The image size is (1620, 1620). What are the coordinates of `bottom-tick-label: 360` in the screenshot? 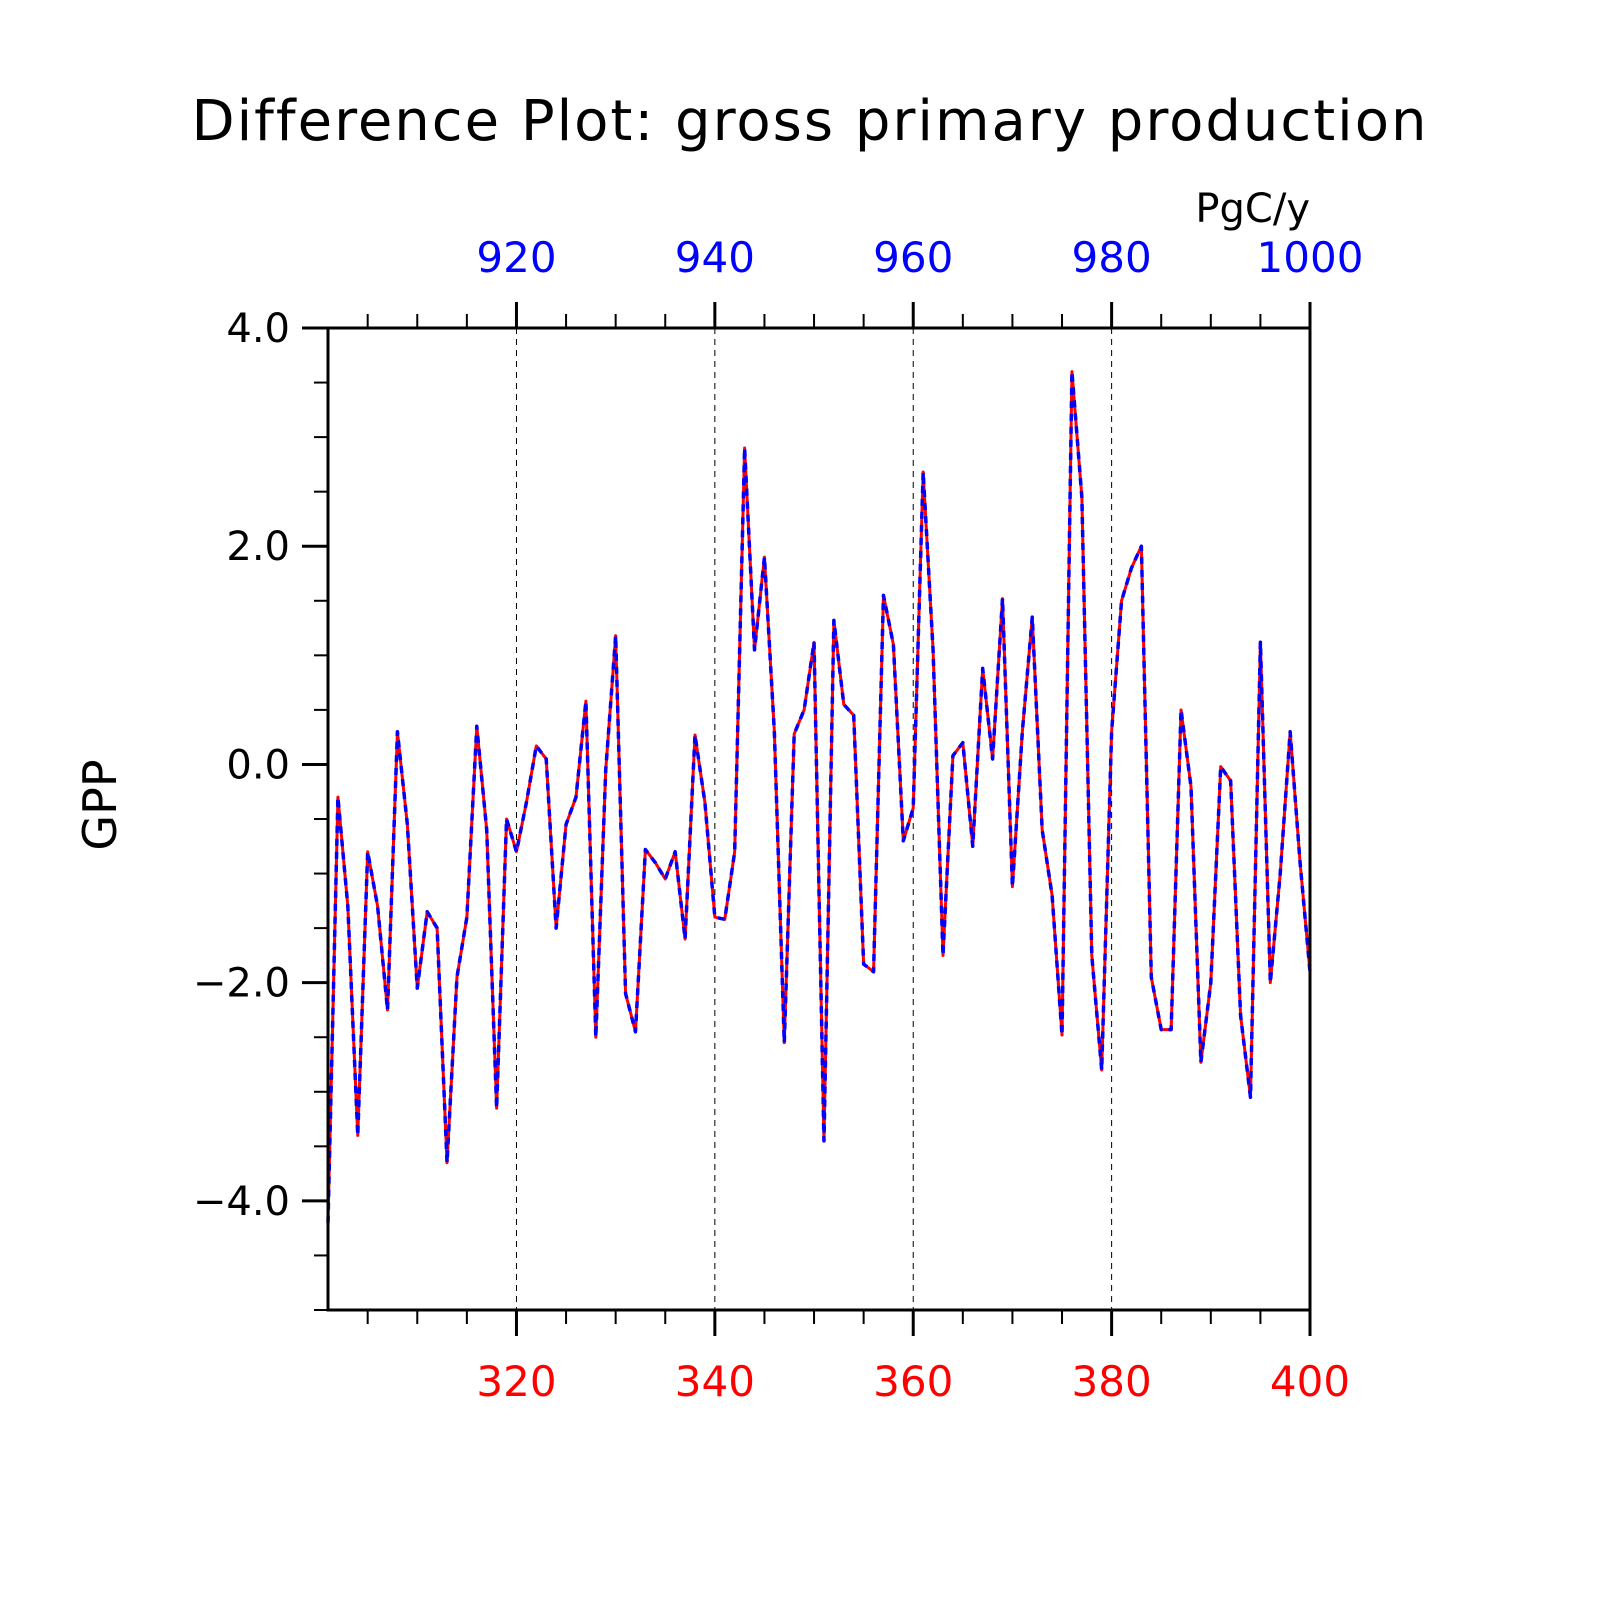 It's located at (913, 1381).